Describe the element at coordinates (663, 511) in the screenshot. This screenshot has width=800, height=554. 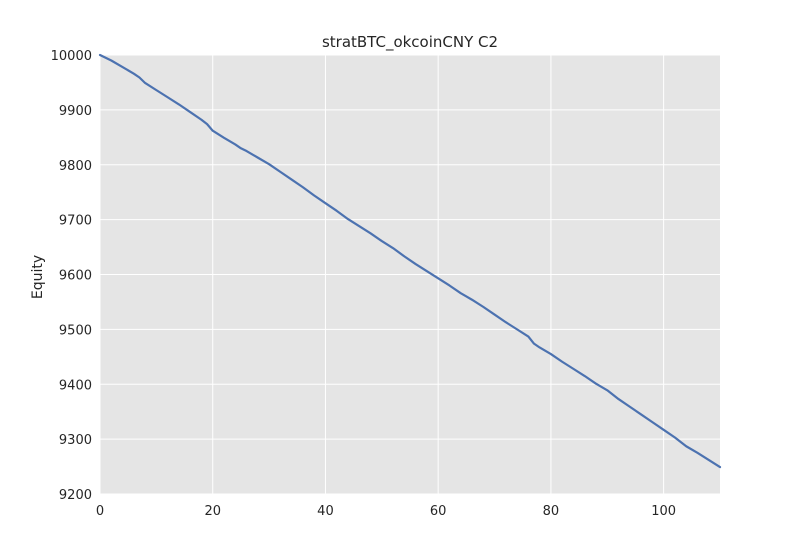
I see `x-tick-label: 100` at that location.